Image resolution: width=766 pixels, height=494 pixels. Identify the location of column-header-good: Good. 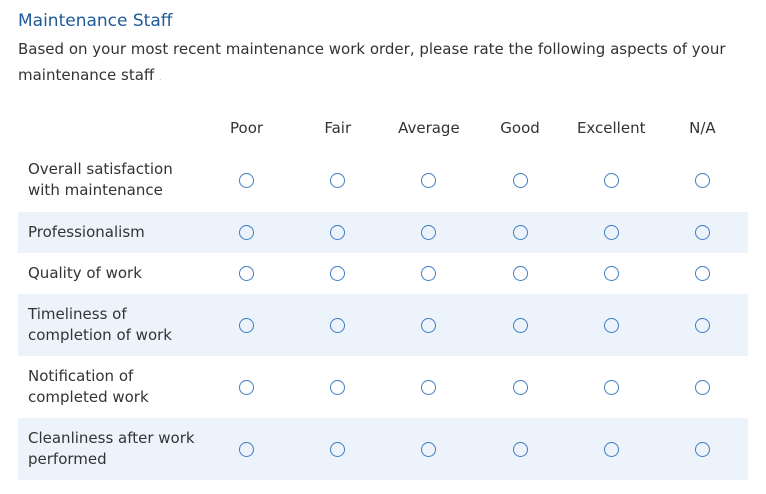
(520, 128).